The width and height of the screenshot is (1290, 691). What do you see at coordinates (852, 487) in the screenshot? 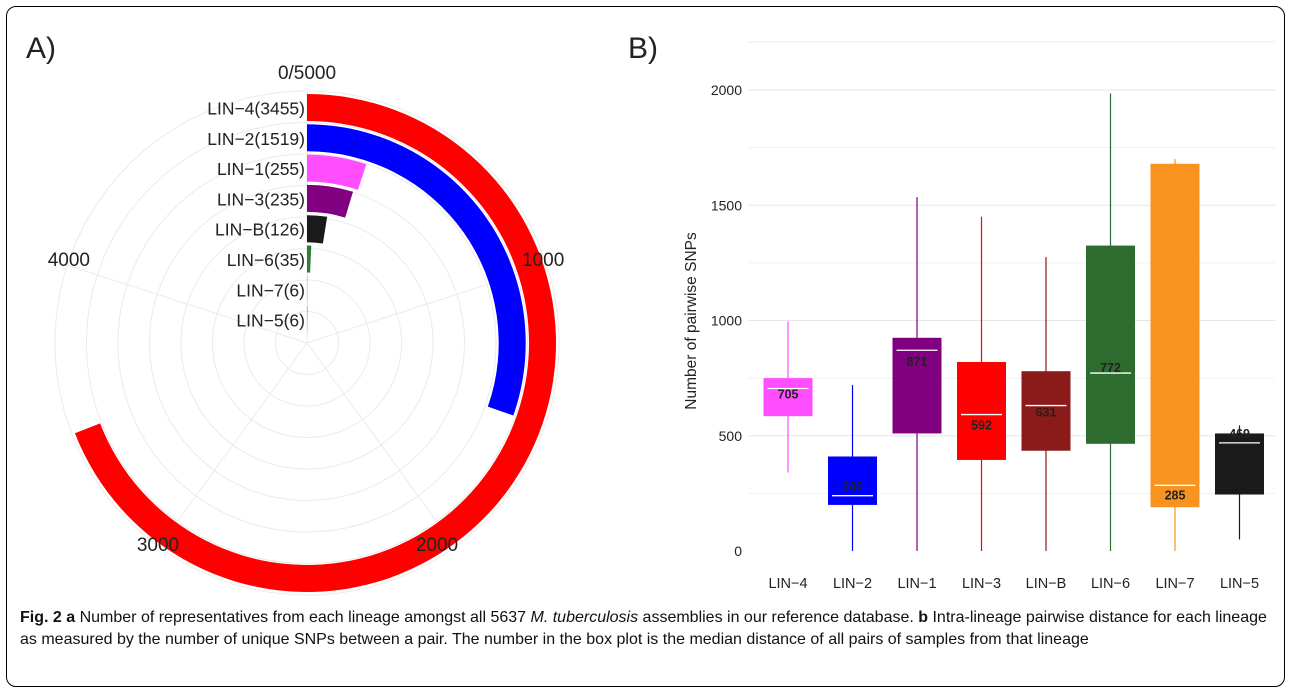
I see `median-label: 240` at bounding box center [852, 487].